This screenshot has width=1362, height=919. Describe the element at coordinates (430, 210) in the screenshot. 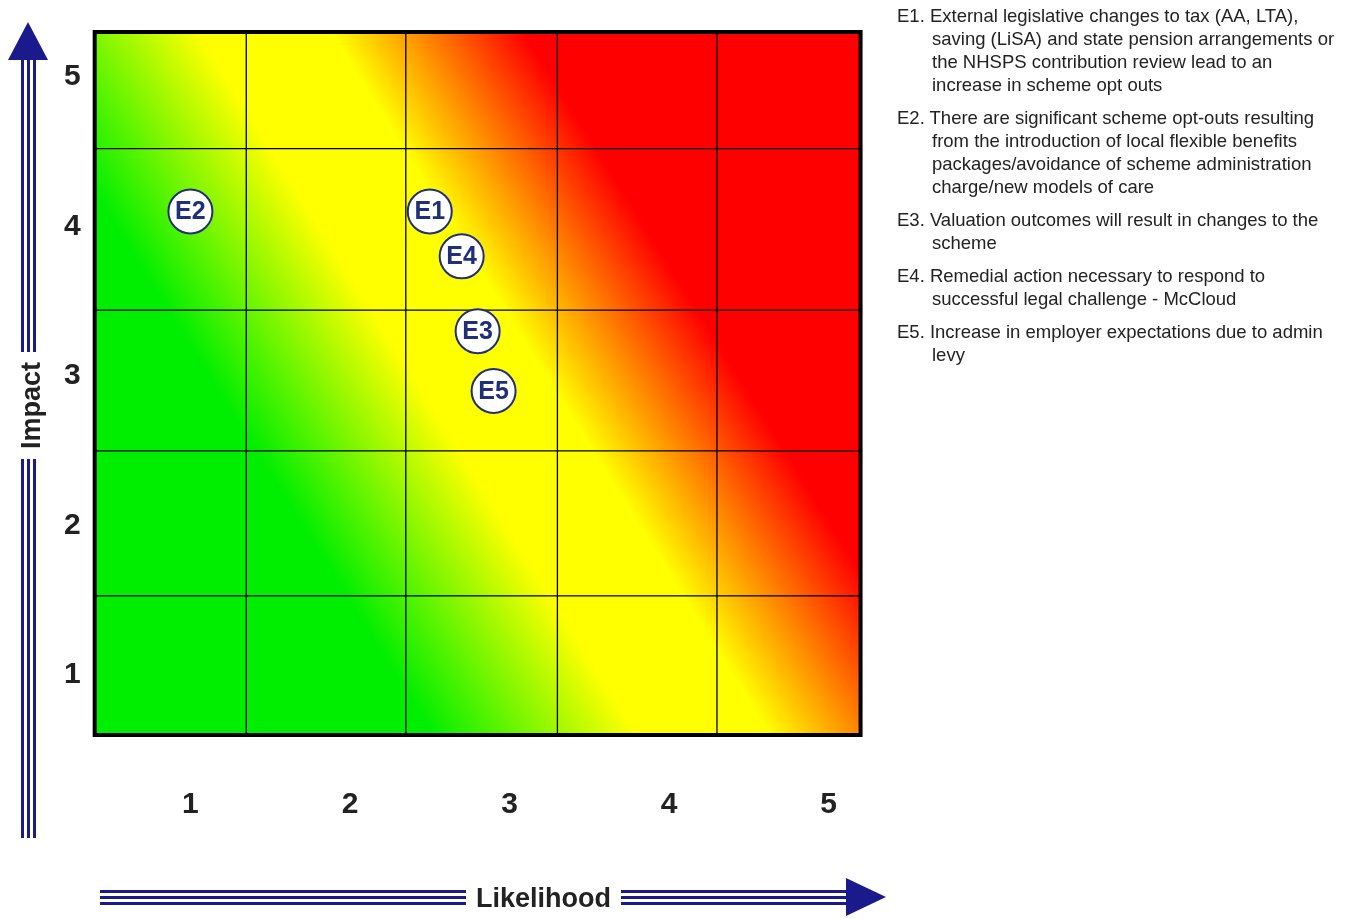

I see `annotation: E1` at that location.